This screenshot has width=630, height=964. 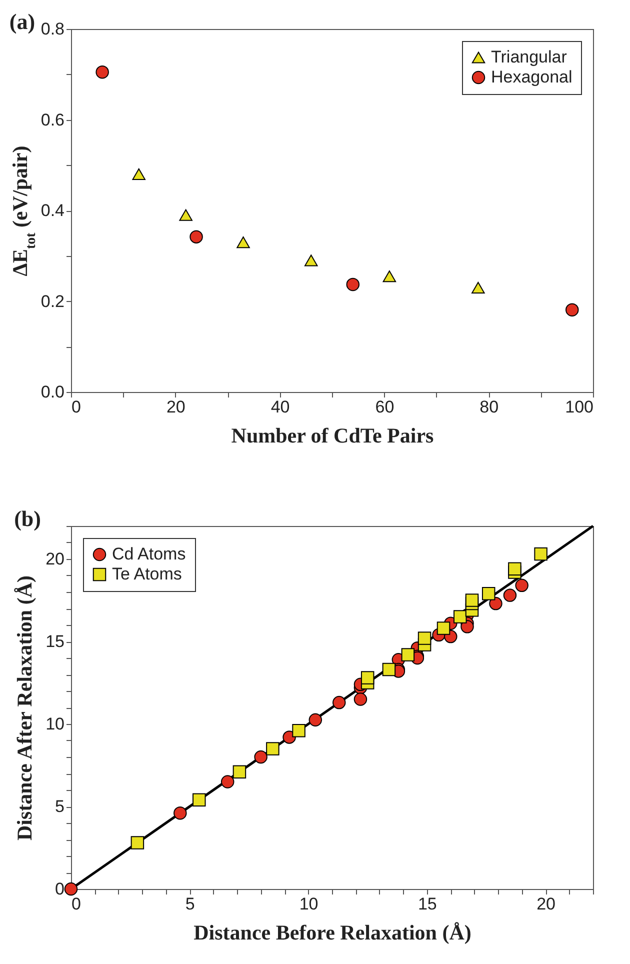 What do you see at coordinates (52, 392) in the screenshot?
I see `y-tick-label: 0.0` at bounding box center [52, 392].